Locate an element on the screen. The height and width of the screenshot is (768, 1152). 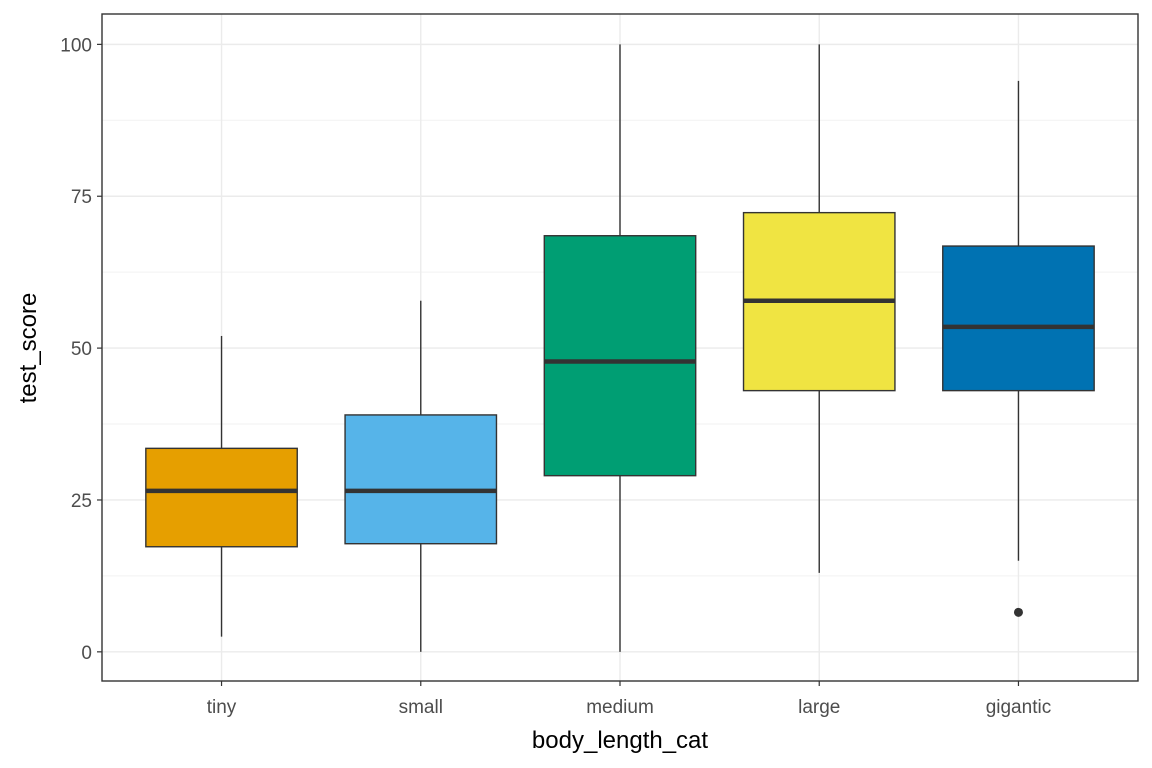
x-tick-label: gigantic is located at coordinates (1019, 707).